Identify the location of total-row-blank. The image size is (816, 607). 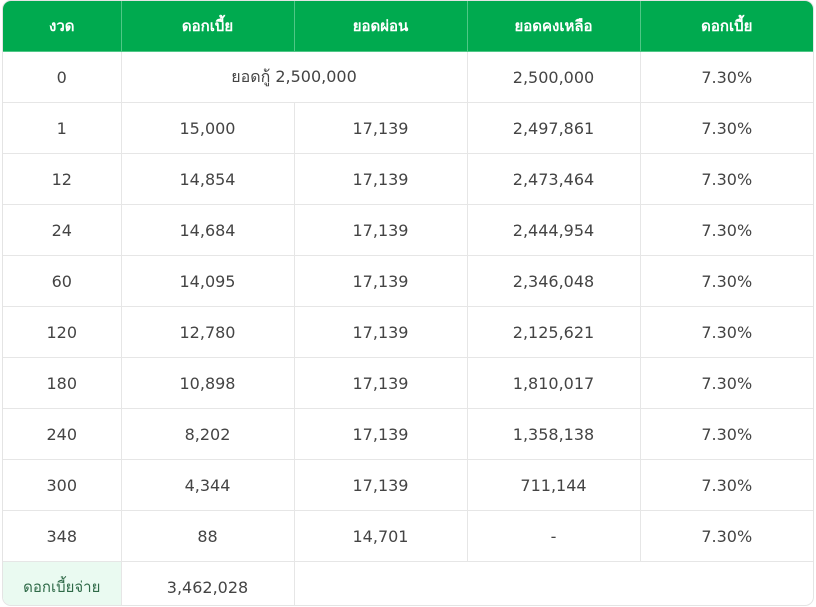
(553, 584).